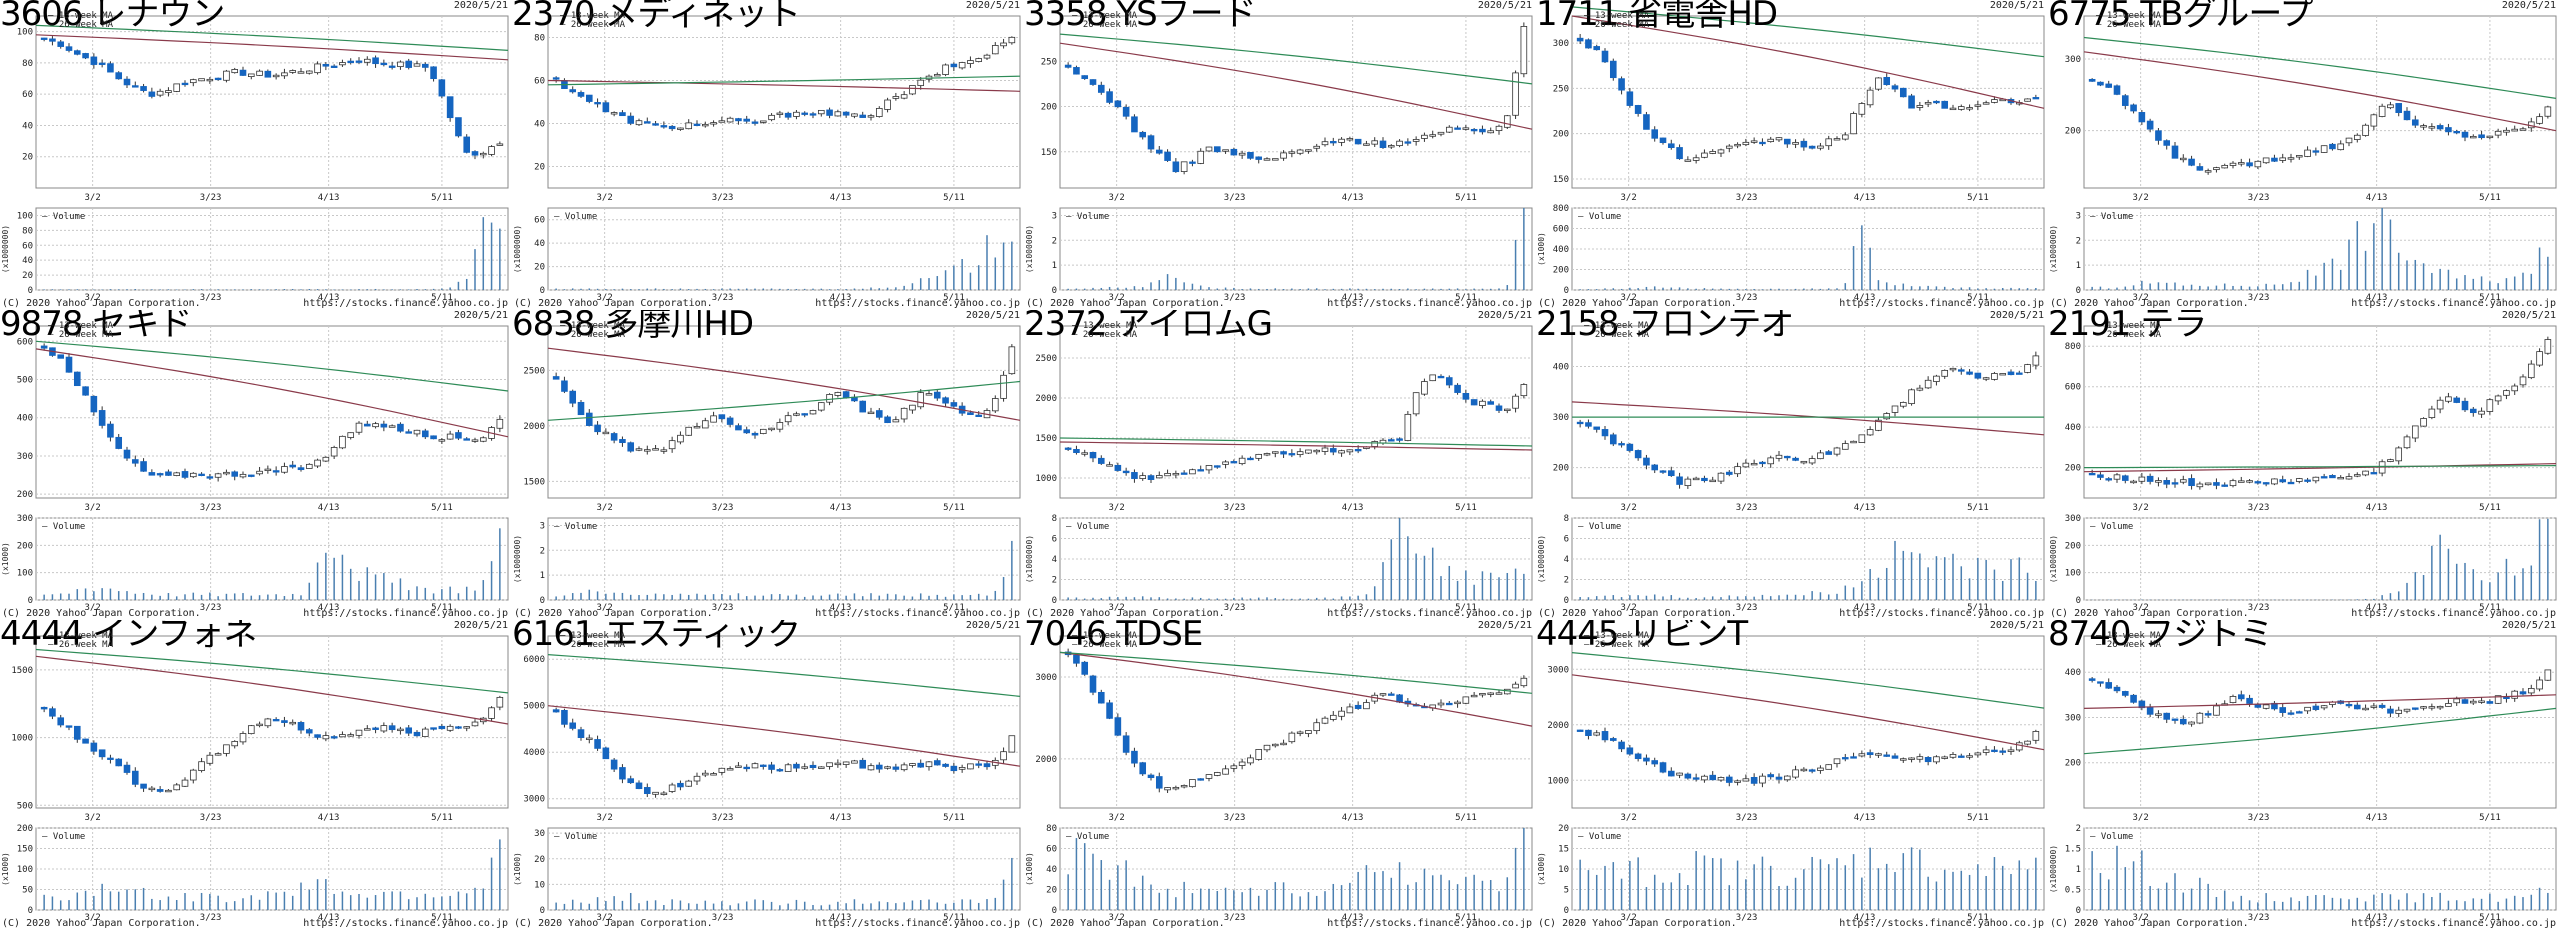 This screenshot has width=2560, height=930. I want to click on volume-legend: — Volume, so click(63, 837).